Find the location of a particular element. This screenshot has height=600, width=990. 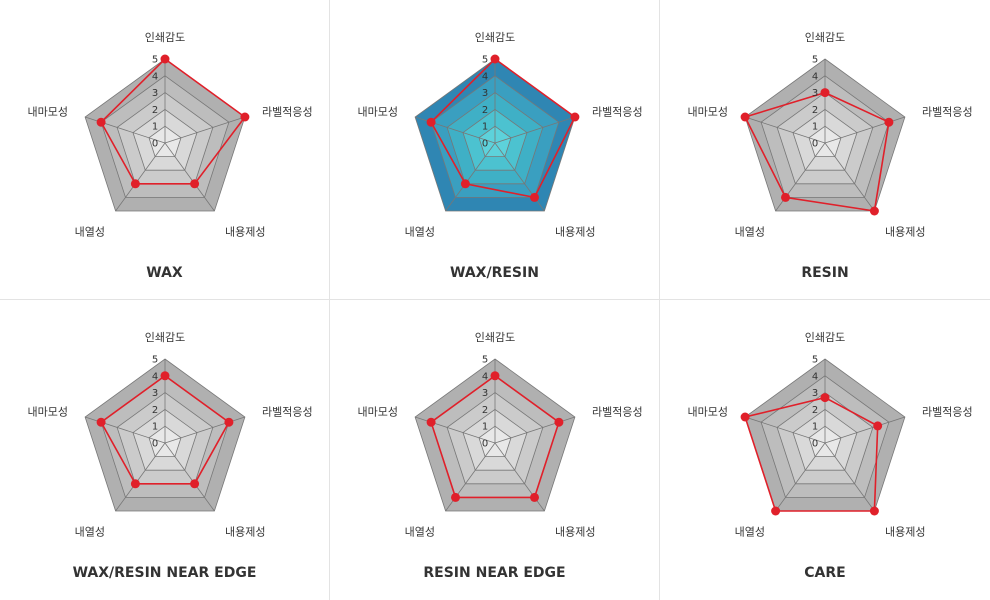

chart-title: RESIN is located at coordinates (825, 273).